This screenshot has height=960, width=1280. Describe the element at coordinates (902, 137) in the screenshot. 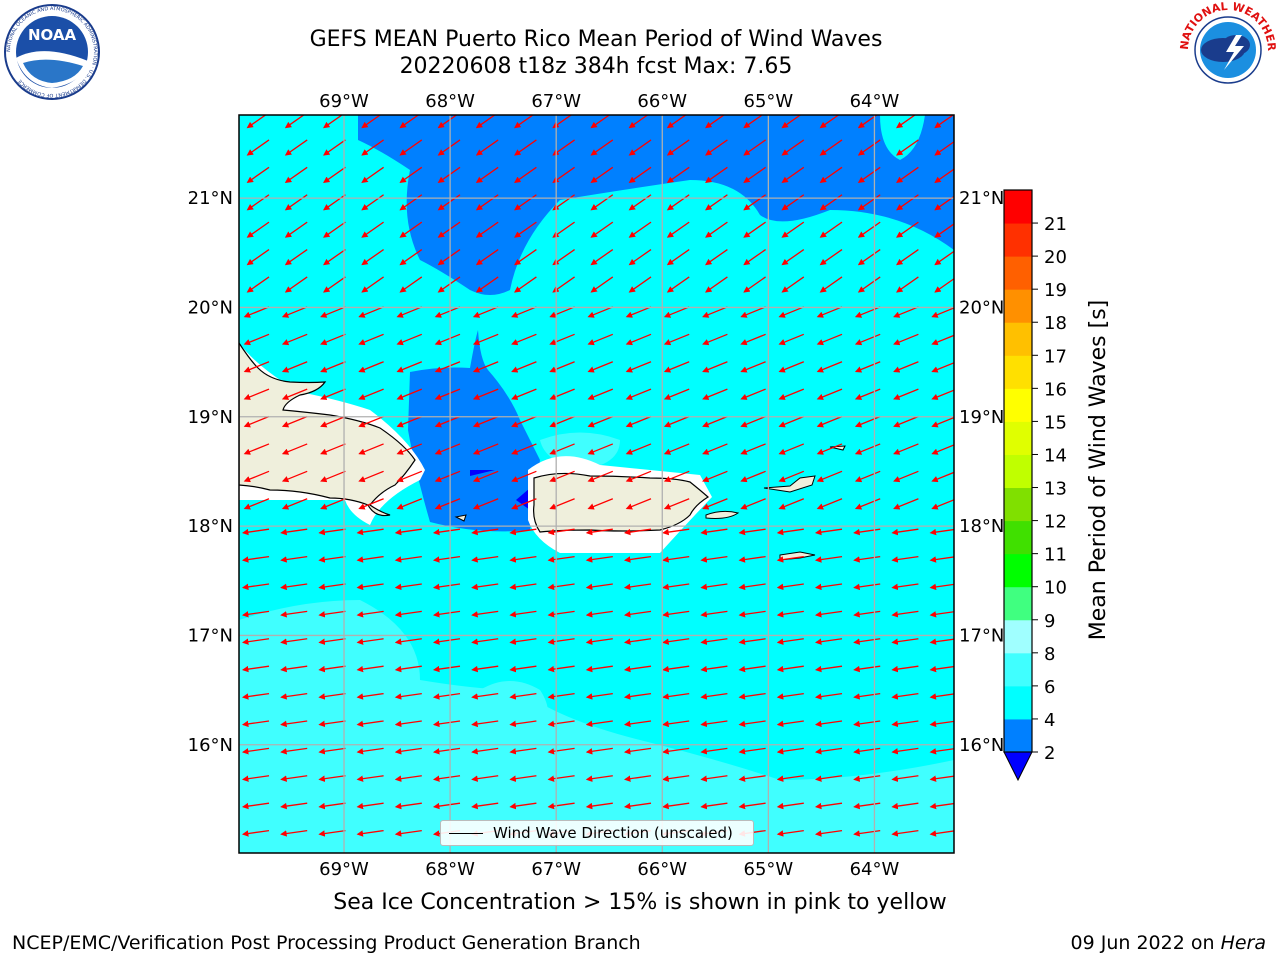

I see `period-band-2-4-north-east` at that location.